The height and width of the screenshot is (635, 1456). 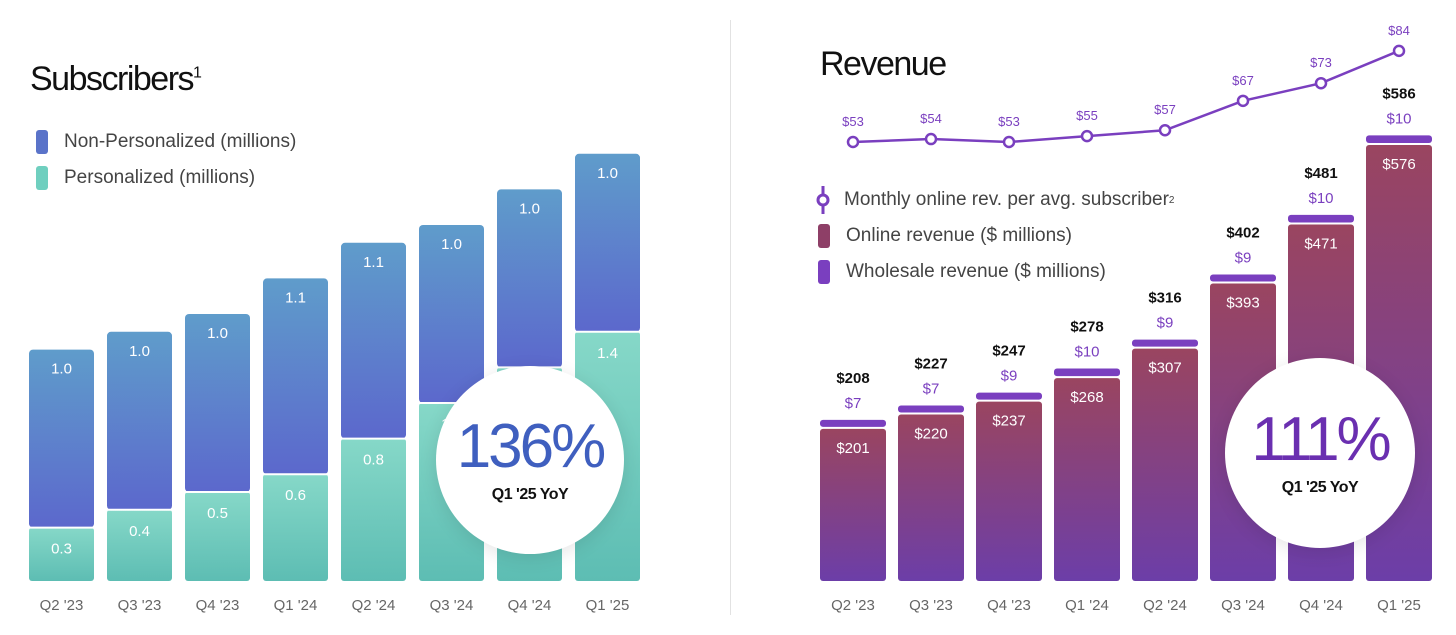 What do you see at coordinates (1399, 30) in the screenshot?
I see `line-point-label: $84` at bounding box center [1399, 30].